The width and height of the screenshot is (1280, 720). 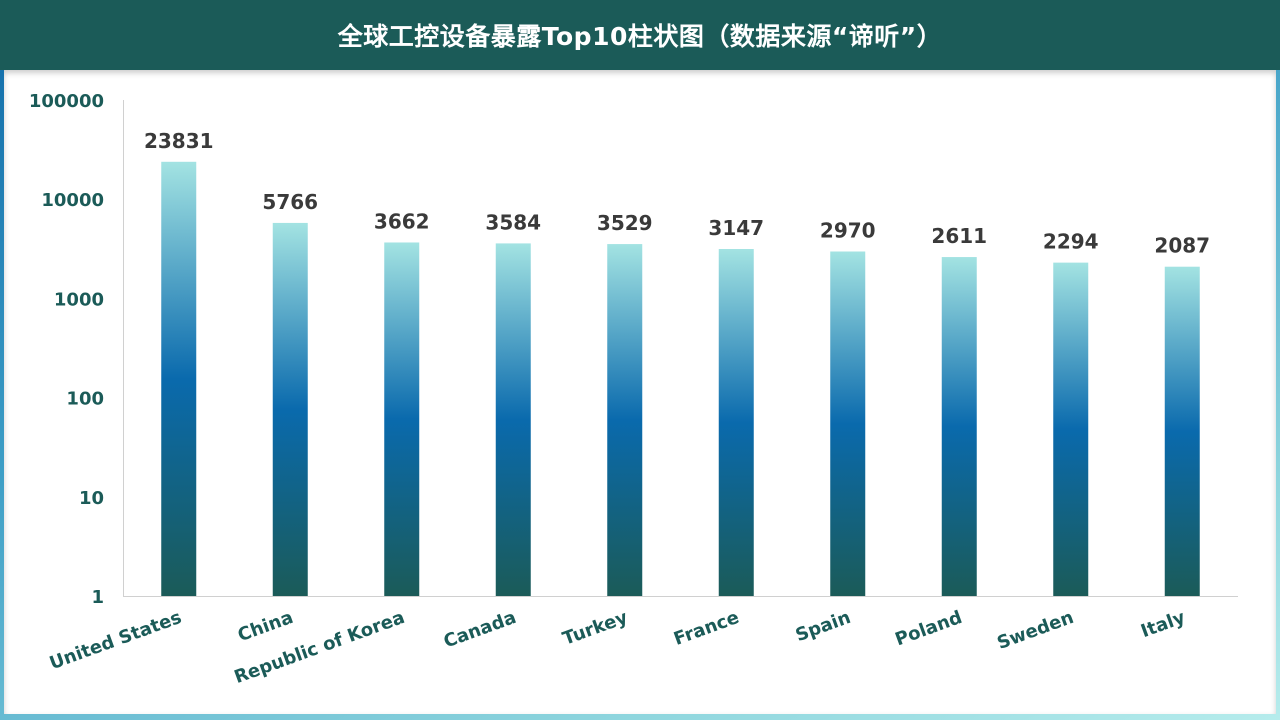 I want to click on data-label: 2087, so click(x=1182, y=246).